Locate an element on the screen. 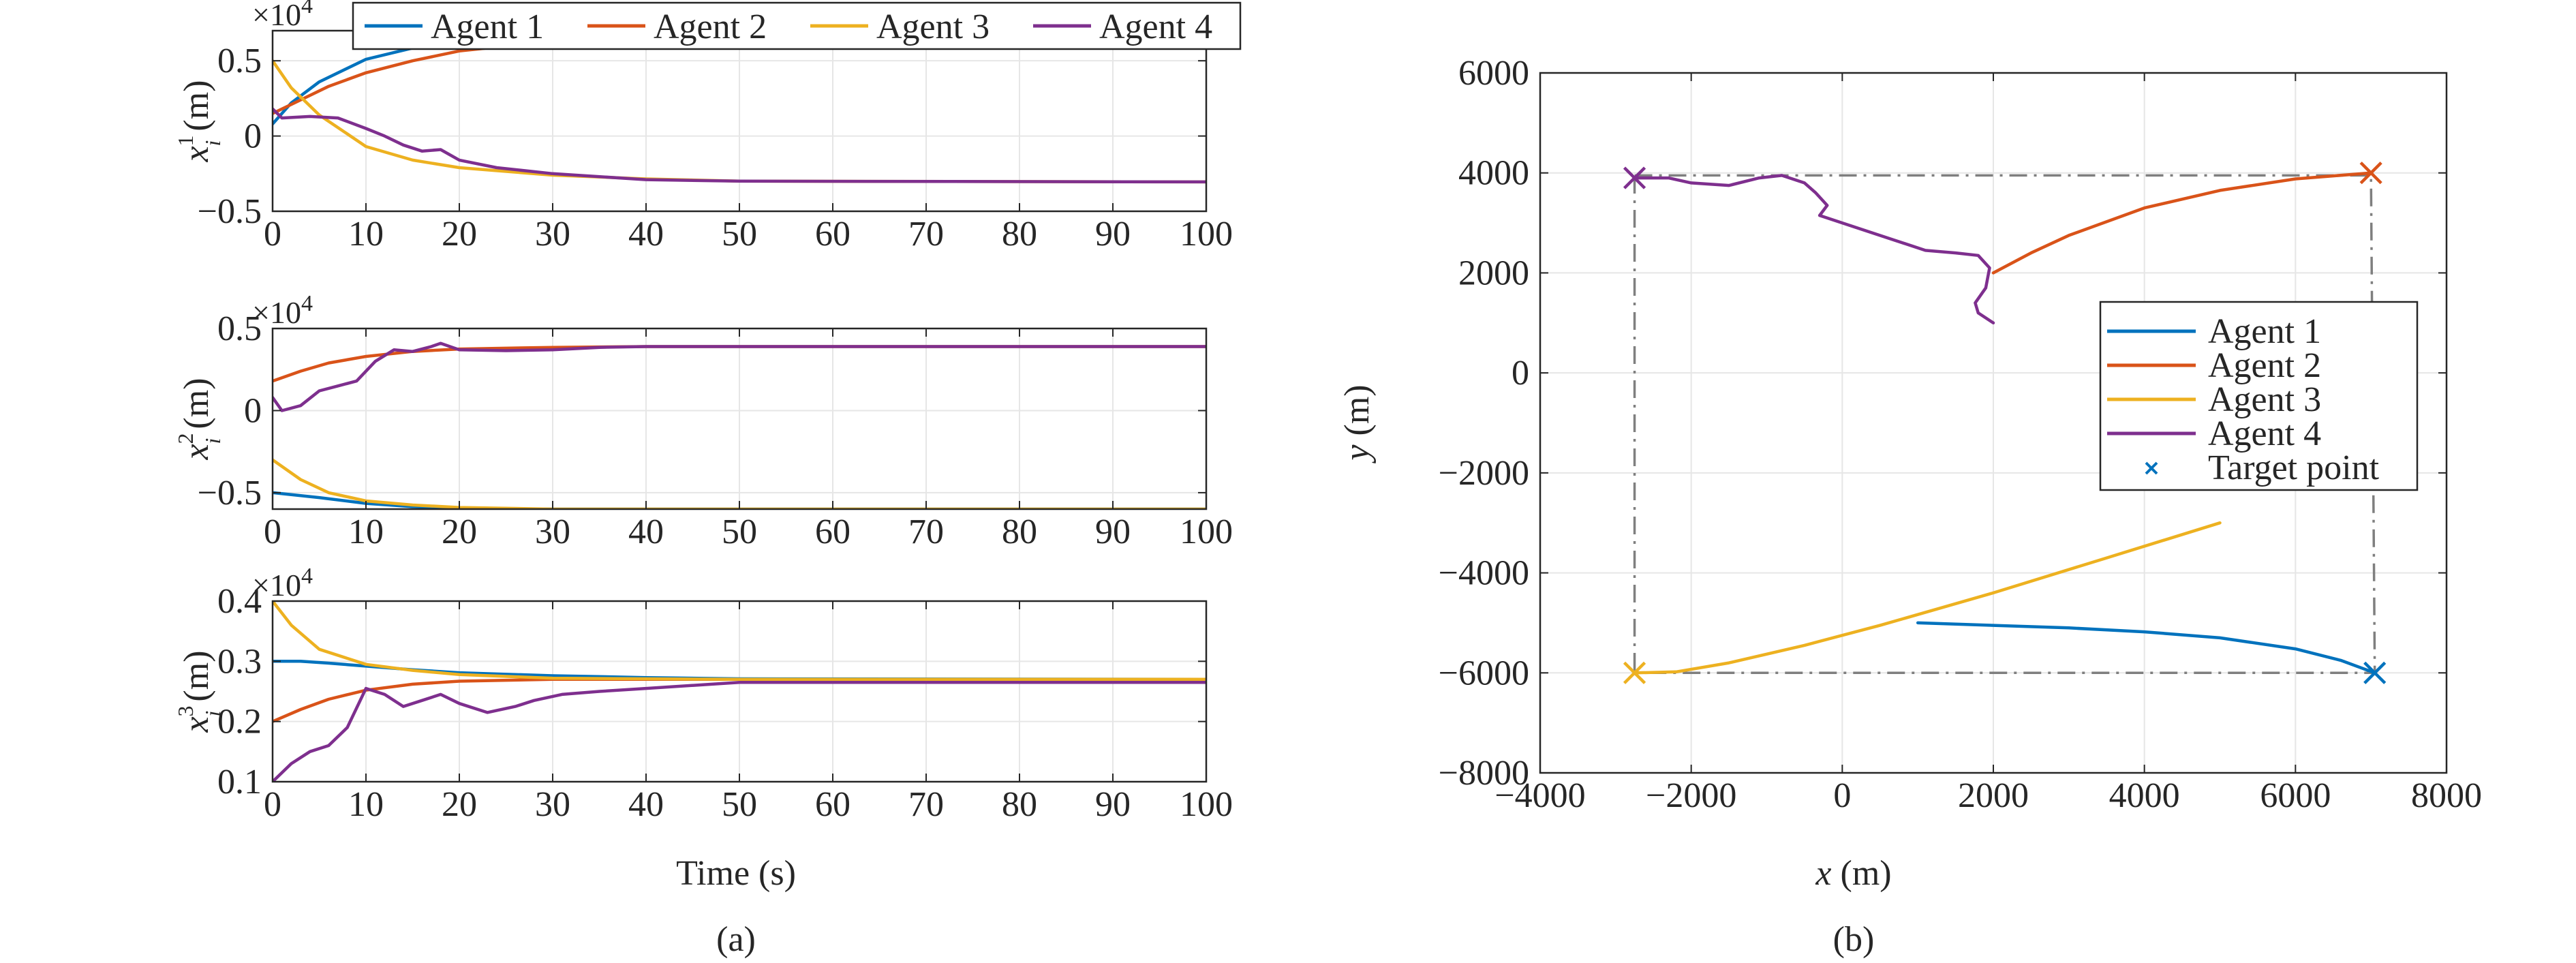 The image size is (2576, 963). a-bottom-xtick-label: 50 is located at coordinates (739, 804).